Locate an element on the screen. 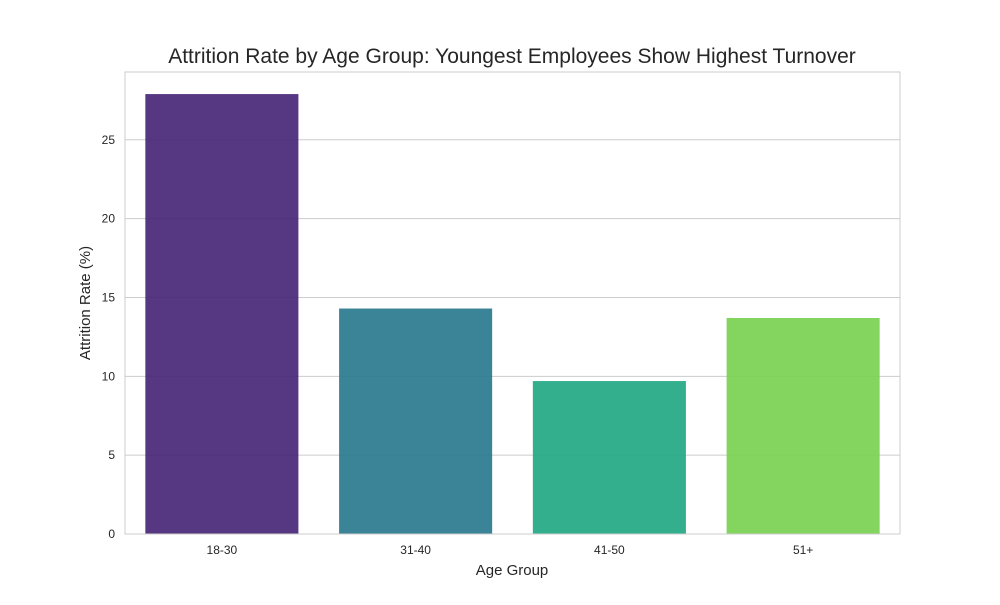 The width and height of the screenshot is (1000, 605). x-tick-label: 31-40 is located at coordinates (415, 550).